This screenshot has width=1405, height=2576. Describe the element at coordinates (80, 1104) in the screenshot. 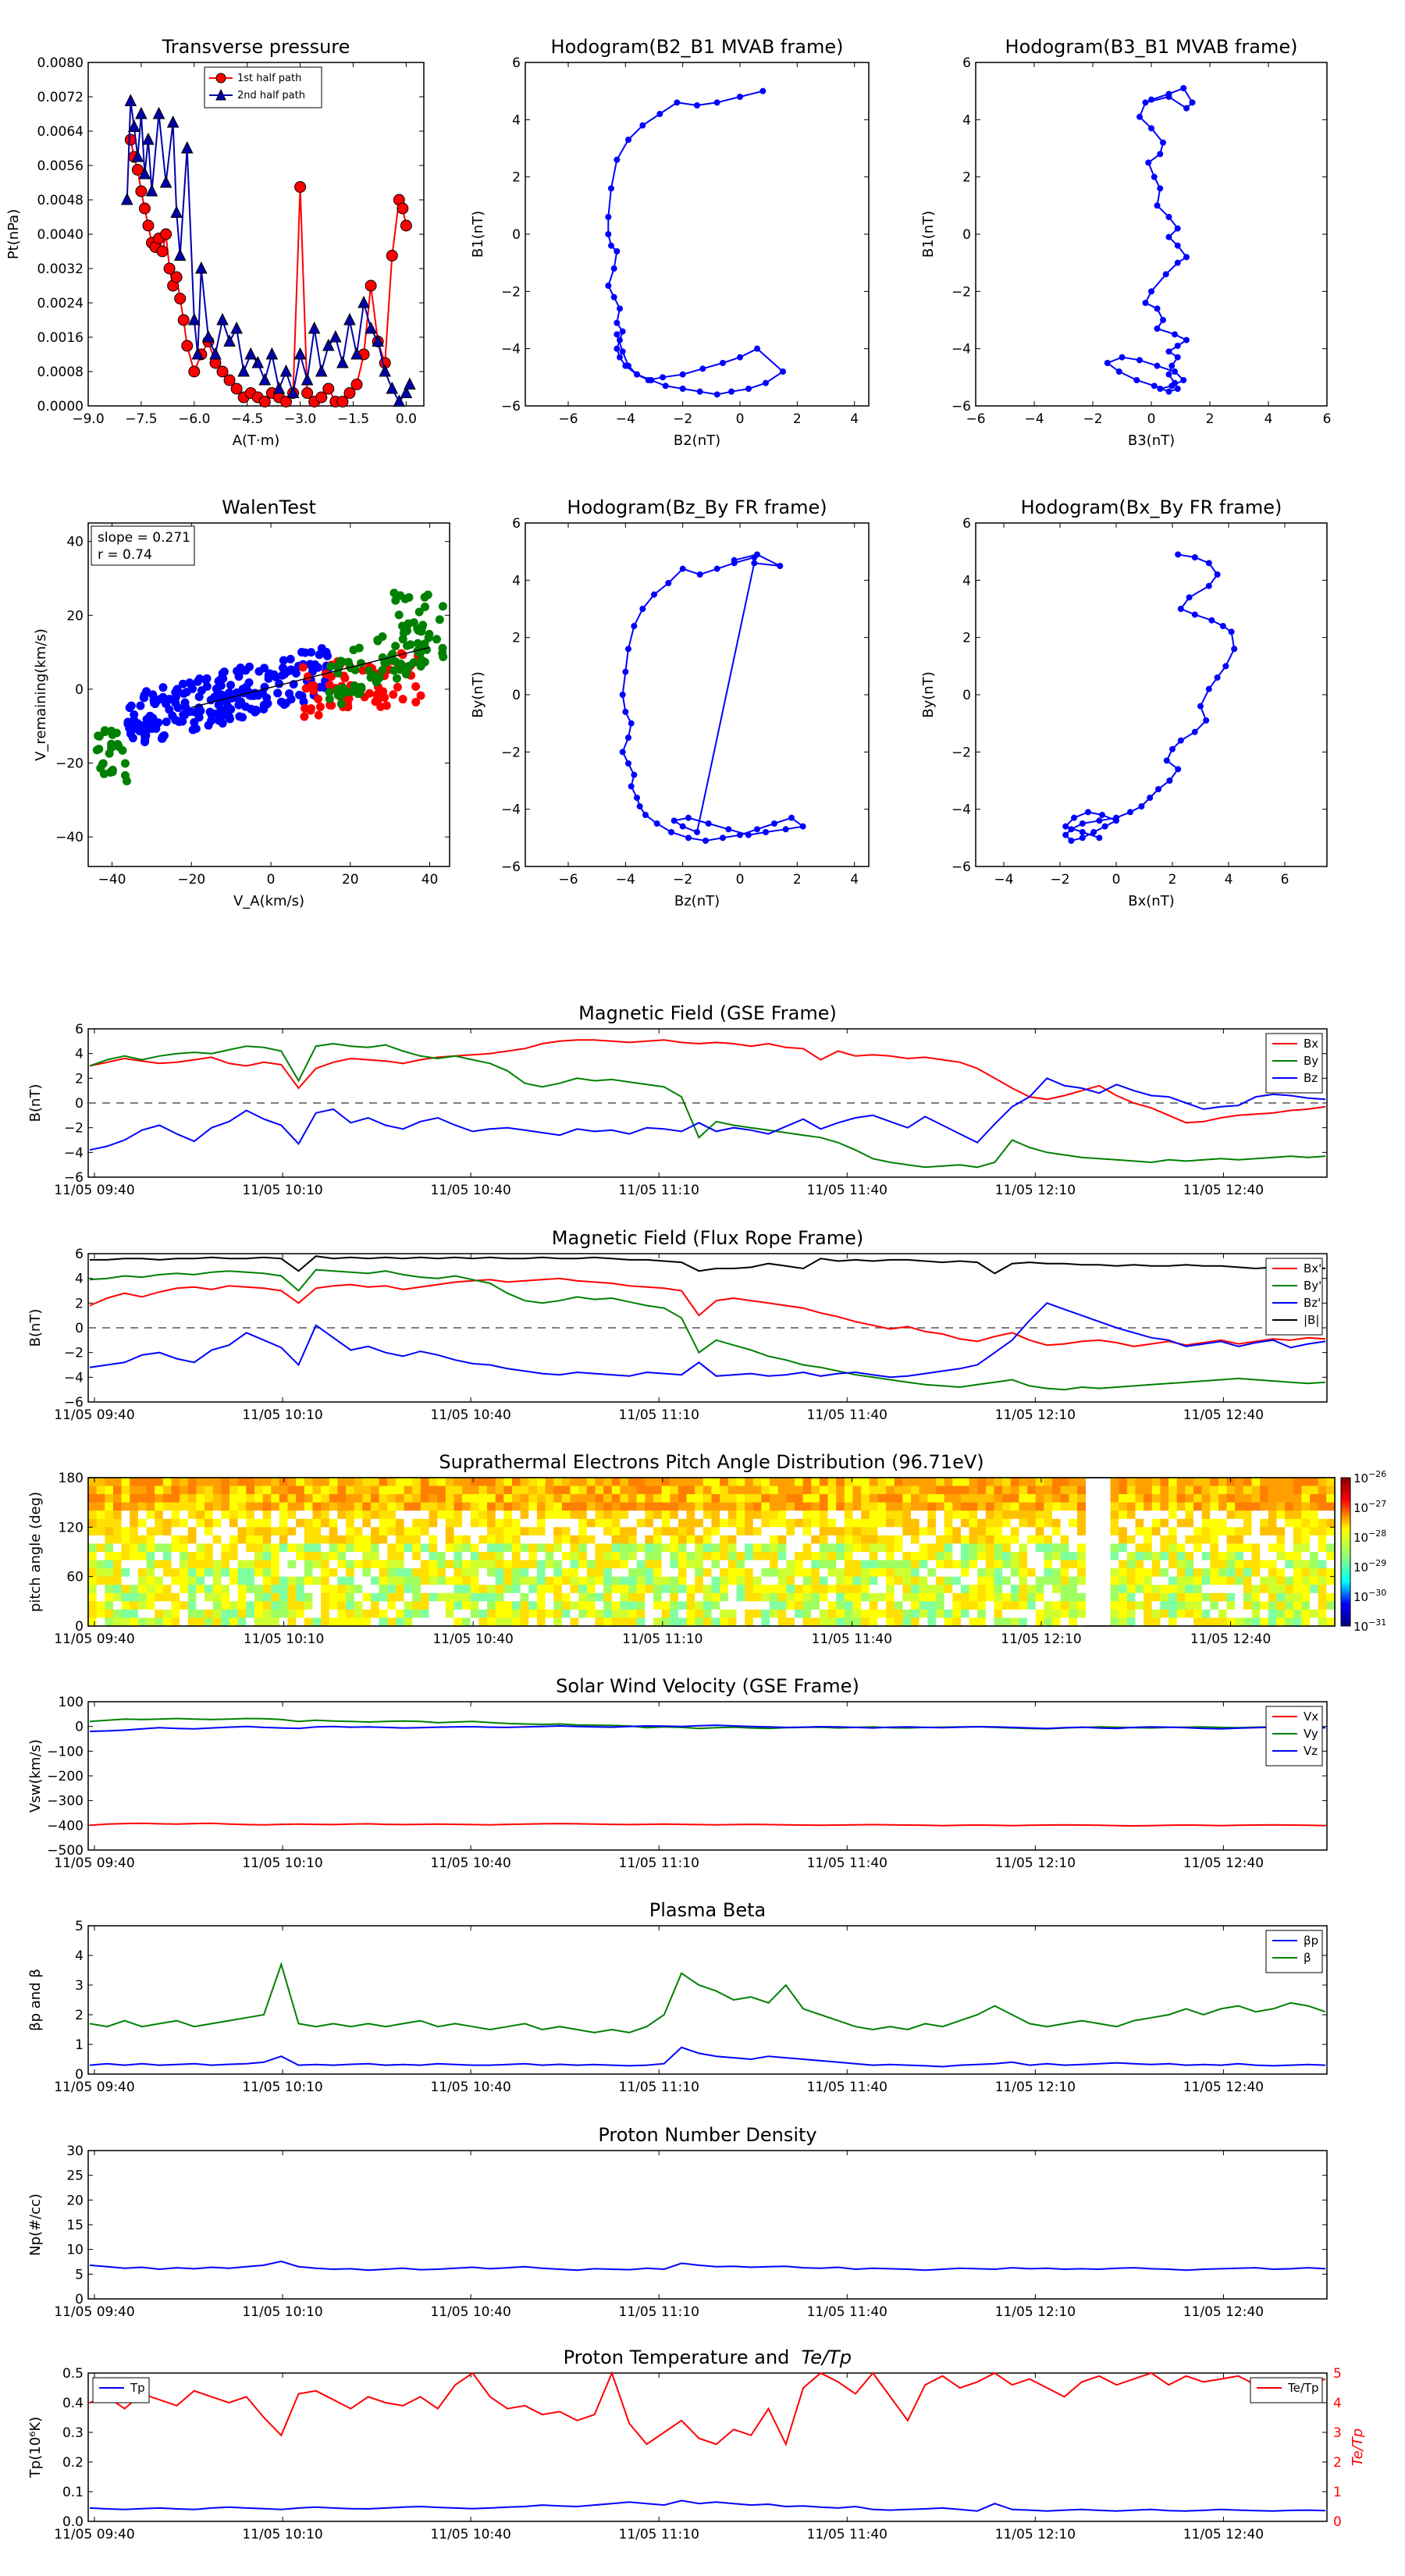

I see `mag-gse-ytick-label: 0` at that location.